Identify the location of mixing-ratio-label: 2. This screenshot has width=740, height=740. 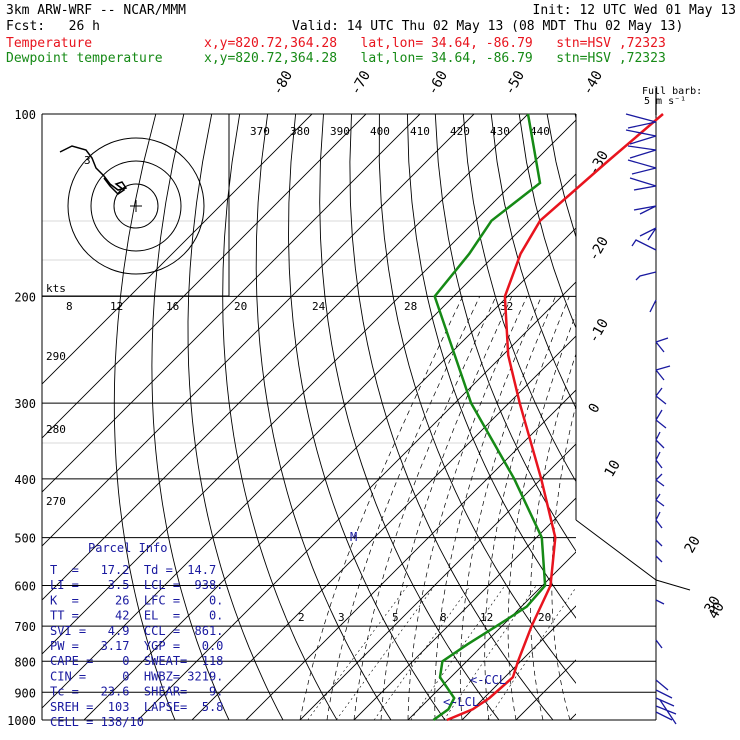
(301, 617).